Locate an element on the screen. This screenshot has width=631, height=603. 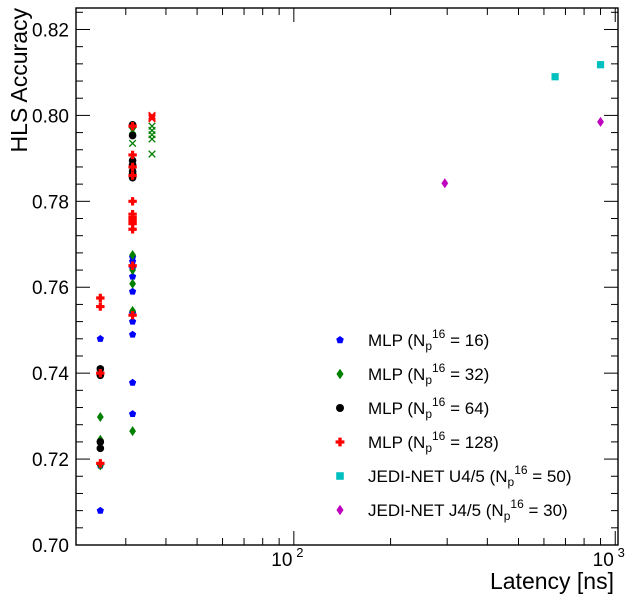
y-tick-label: 0.82 is located at coordinates (50, 30).